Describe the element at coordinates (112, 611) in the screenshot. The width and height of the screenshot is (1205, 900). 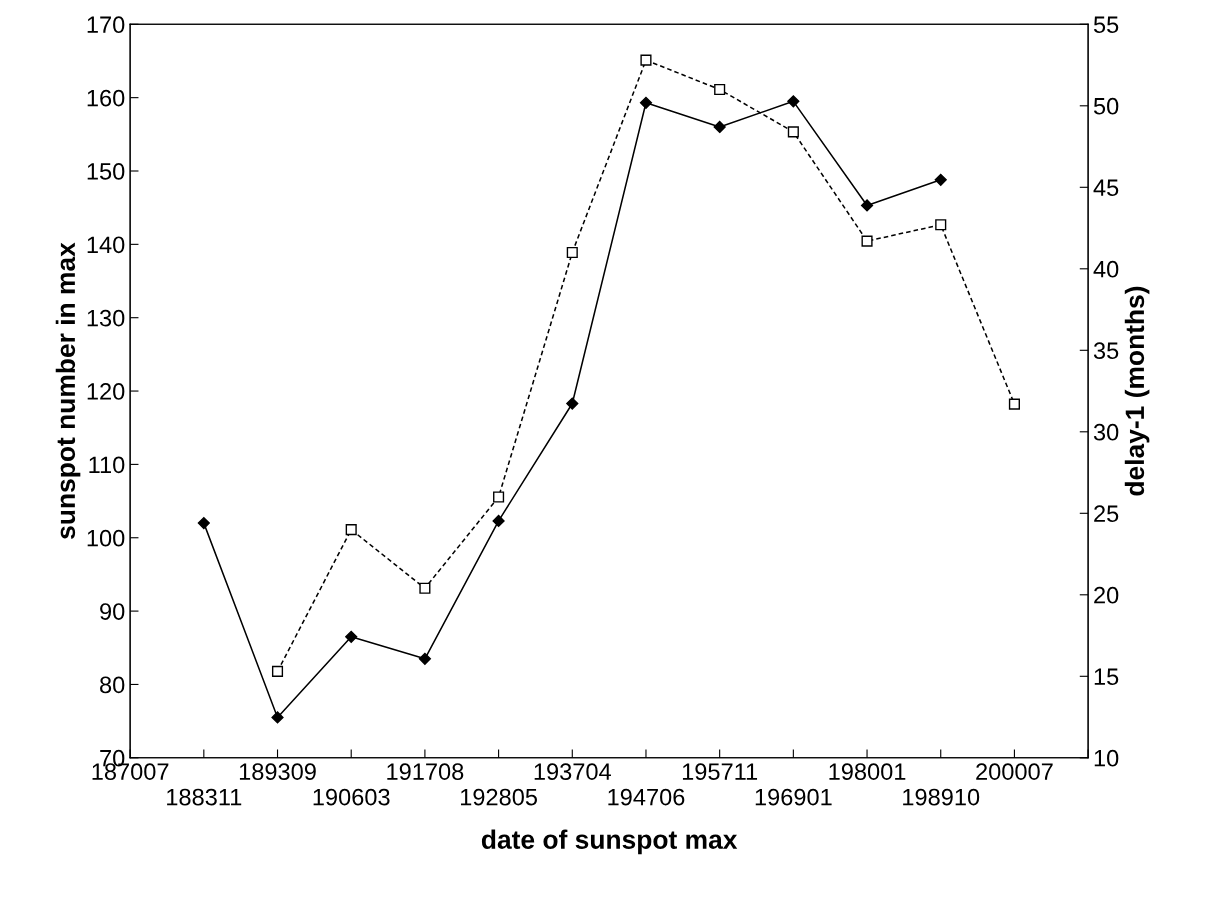
I see `y-tick-label: 90` at that location.